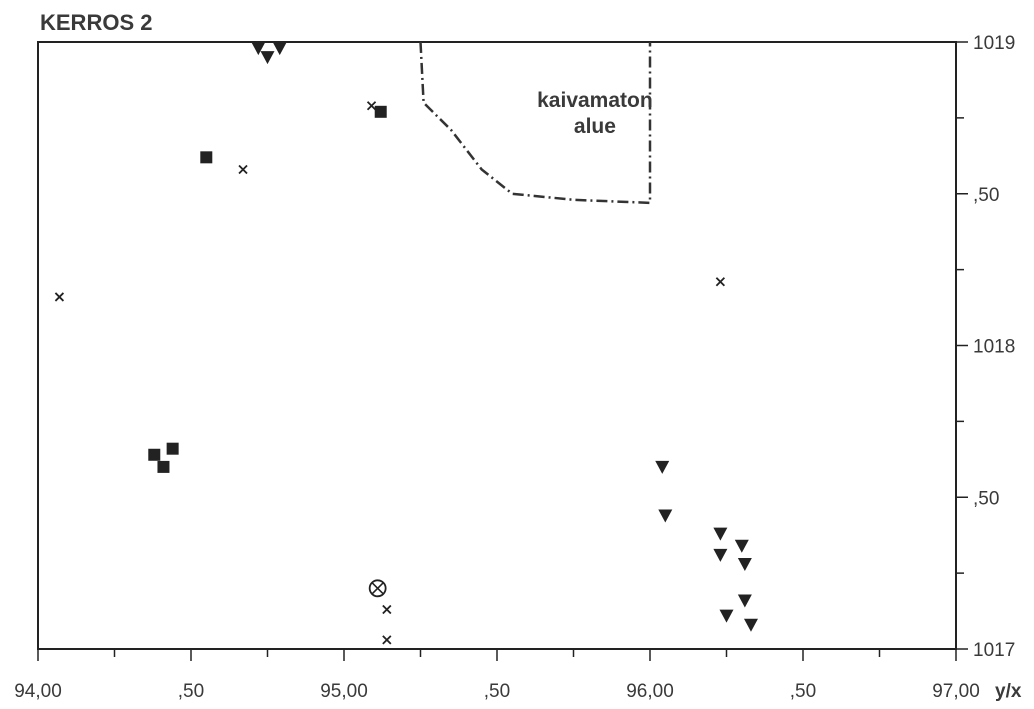 The width and height of the screenshot is (1034, 709). What do you see at coordinates (1008, 691) in the screenshot?
I see `axis-unit-label: y/x` at bounding box center [1008, 691].